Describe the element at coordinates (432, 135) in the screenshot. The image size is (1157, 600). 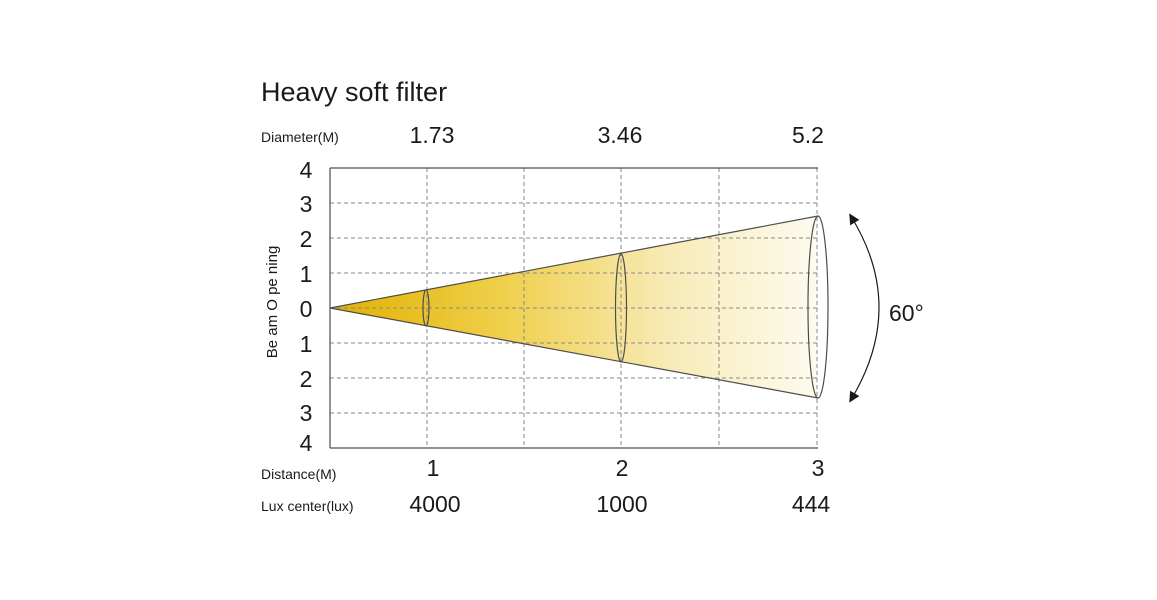
I see `diameter-value-1: 1.73` at that location.